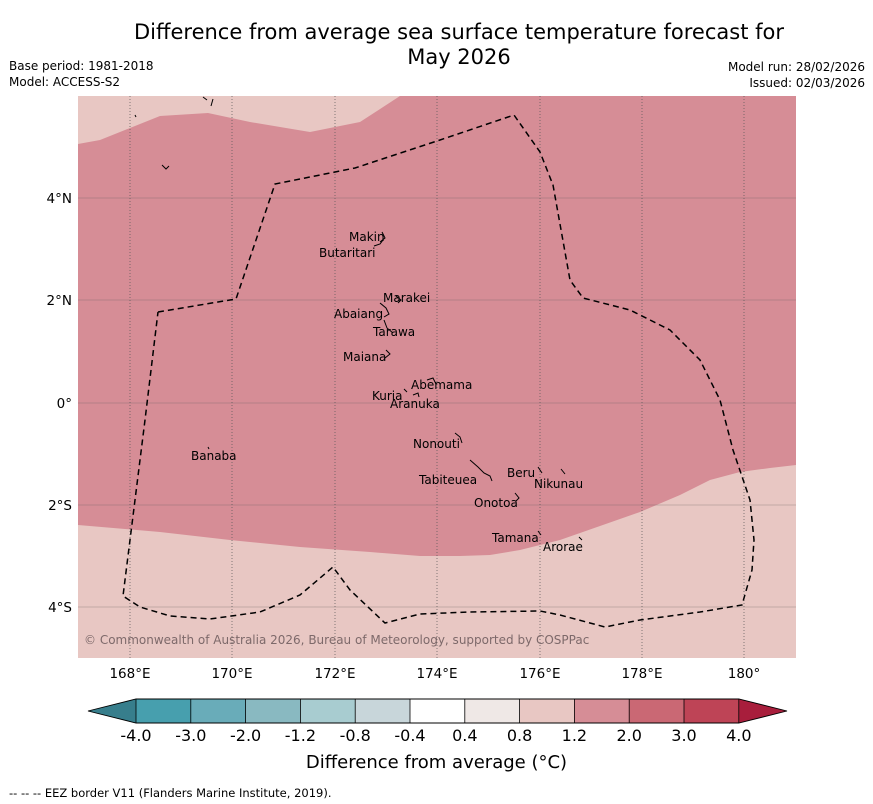 The image size is (873, 804). I want to click on island-aranuka, so click(416, 395).